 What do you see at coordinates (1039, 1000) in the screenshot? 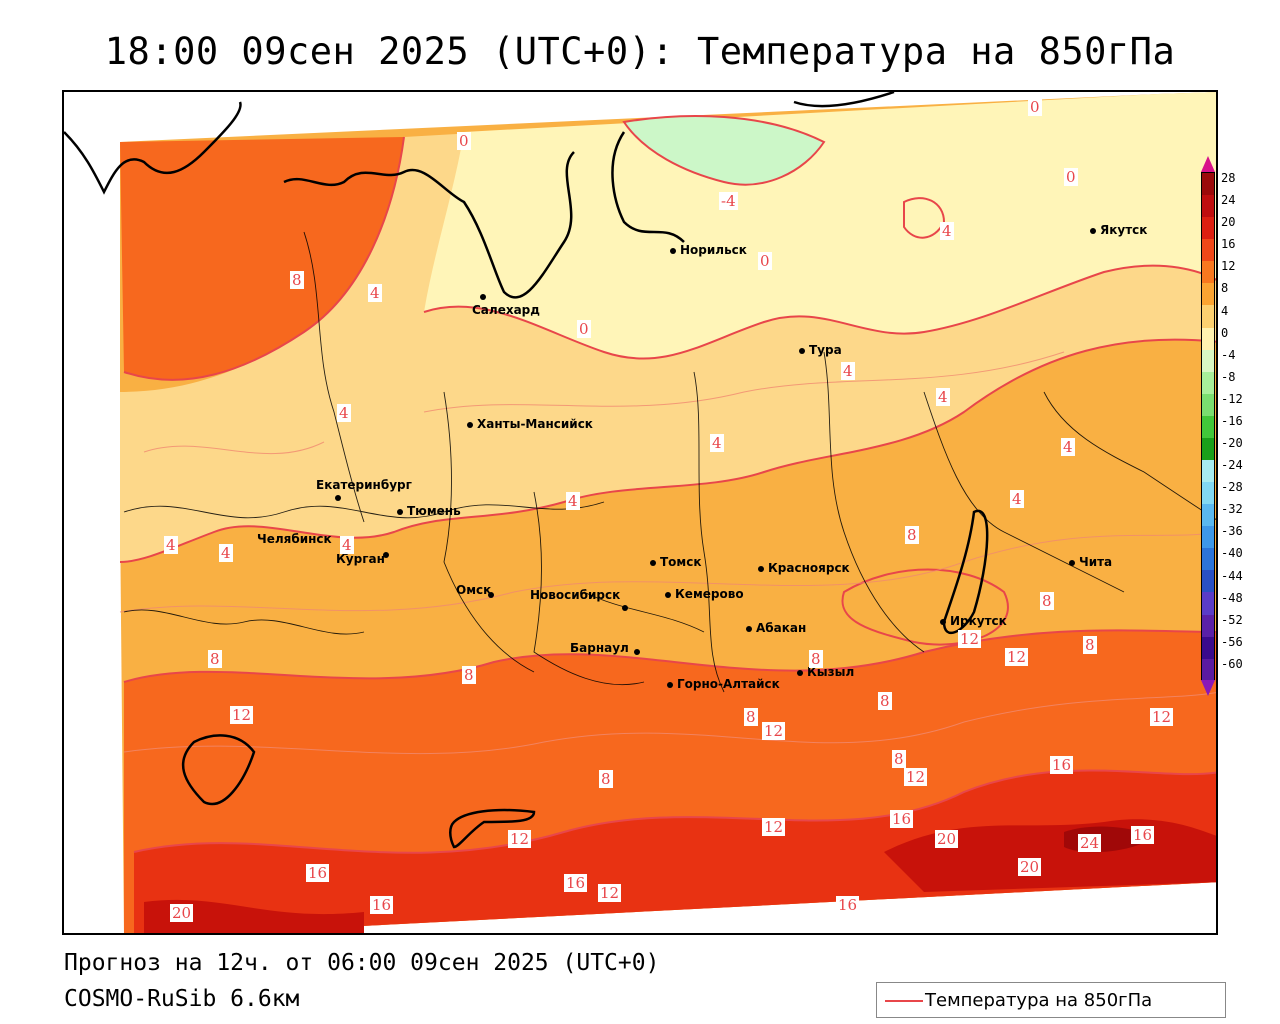
I see `legend-label: Температура на 850гПа` at bounding box center [1039, 1000].